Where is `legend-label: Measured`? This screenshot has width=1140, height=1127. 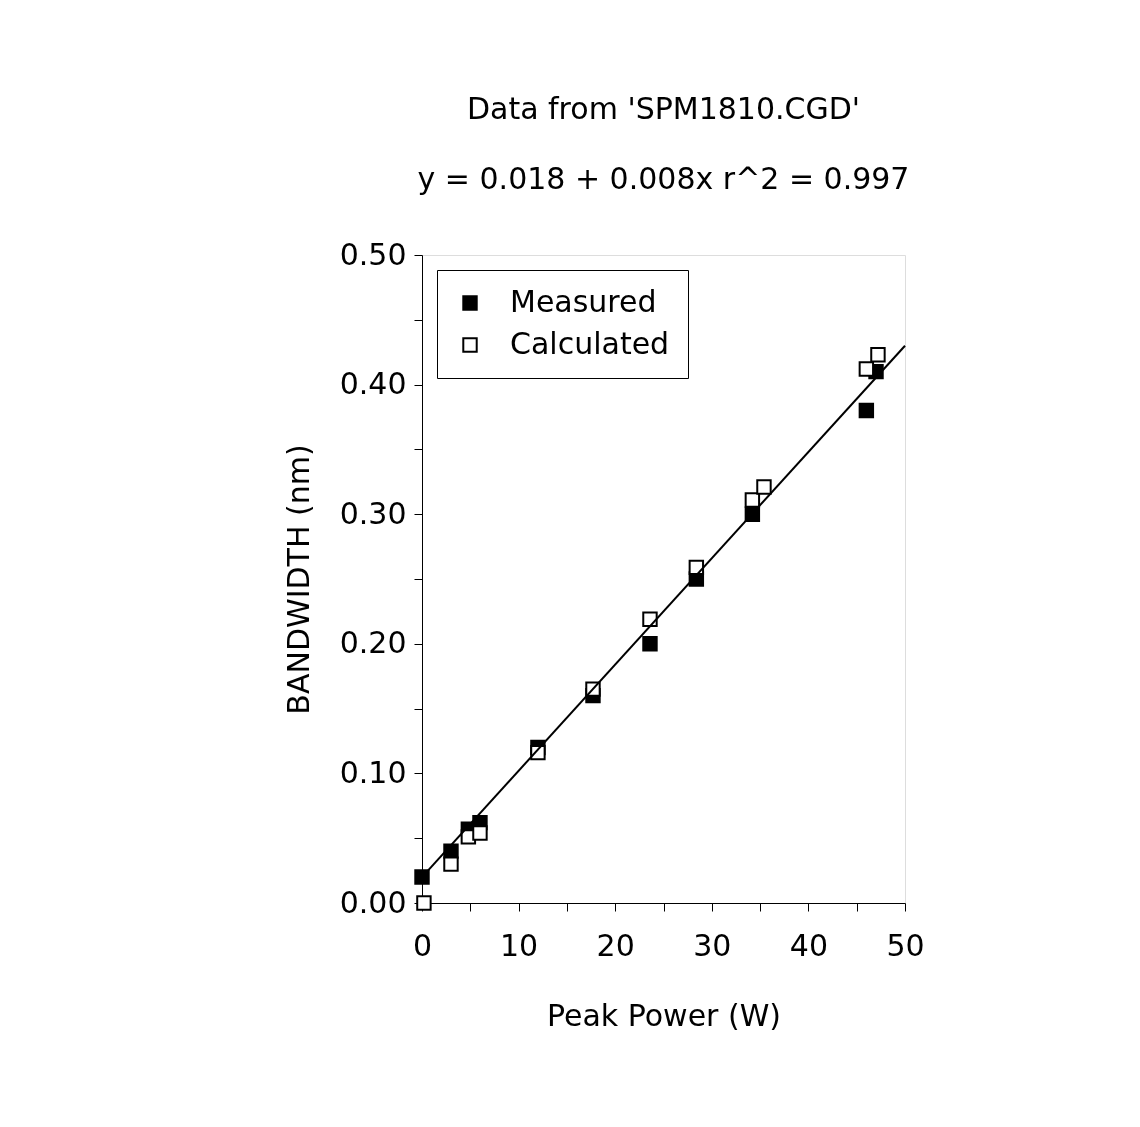 legend-label: Measured is located at coordinates (583, 301).